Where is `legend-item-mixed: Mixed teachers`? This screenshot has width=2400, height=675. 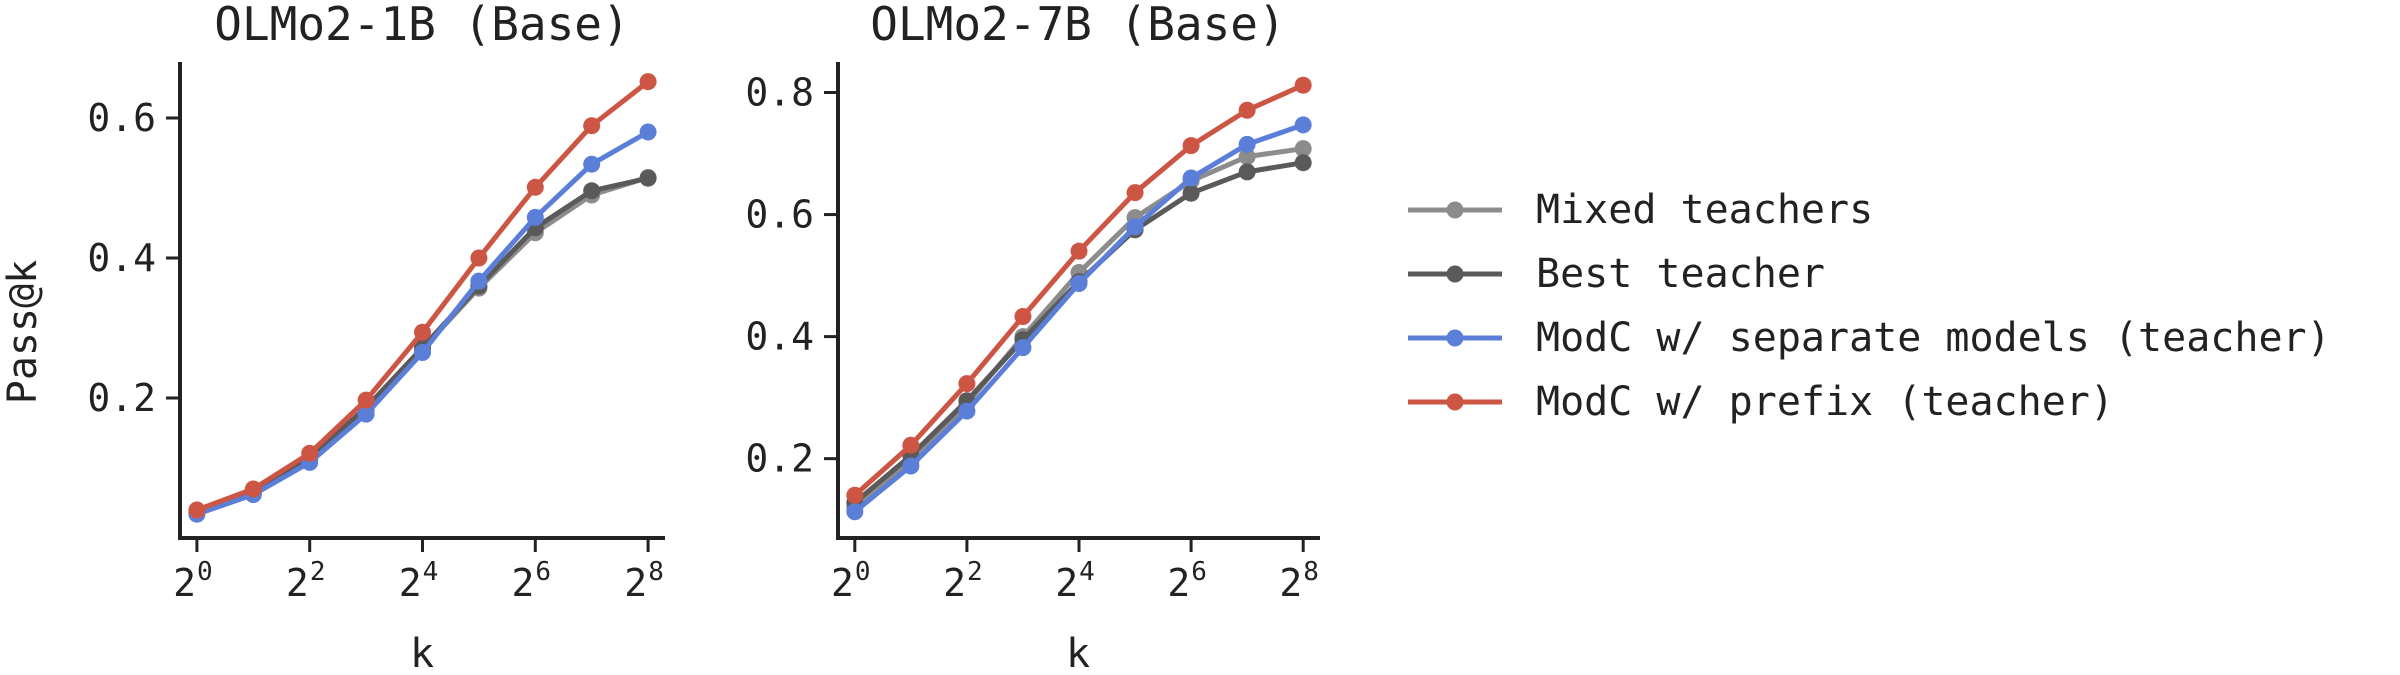 legend-item-mixed: Mixed teachers is located at coordinates (1640, 210).